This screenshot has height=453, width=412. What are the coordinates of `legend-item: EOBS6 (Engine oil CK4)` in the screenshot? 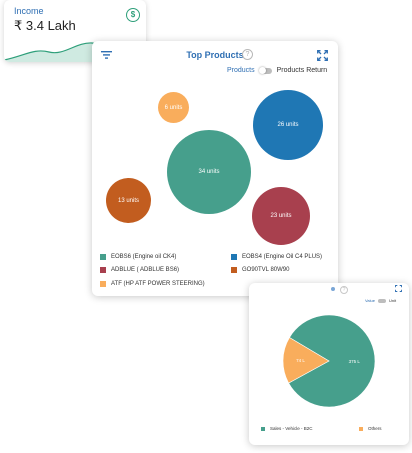 It's located at (138, 257).